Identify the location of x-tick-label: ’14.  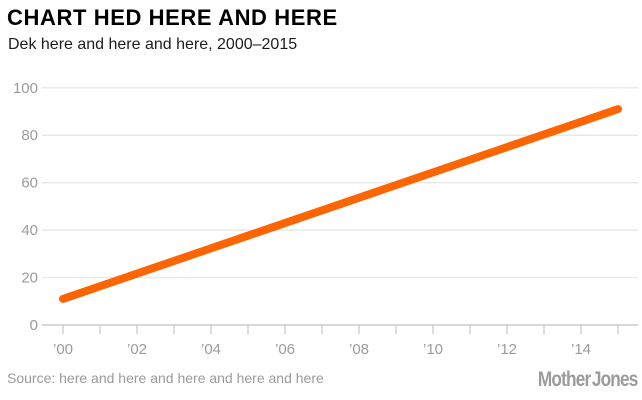
(581, 349).